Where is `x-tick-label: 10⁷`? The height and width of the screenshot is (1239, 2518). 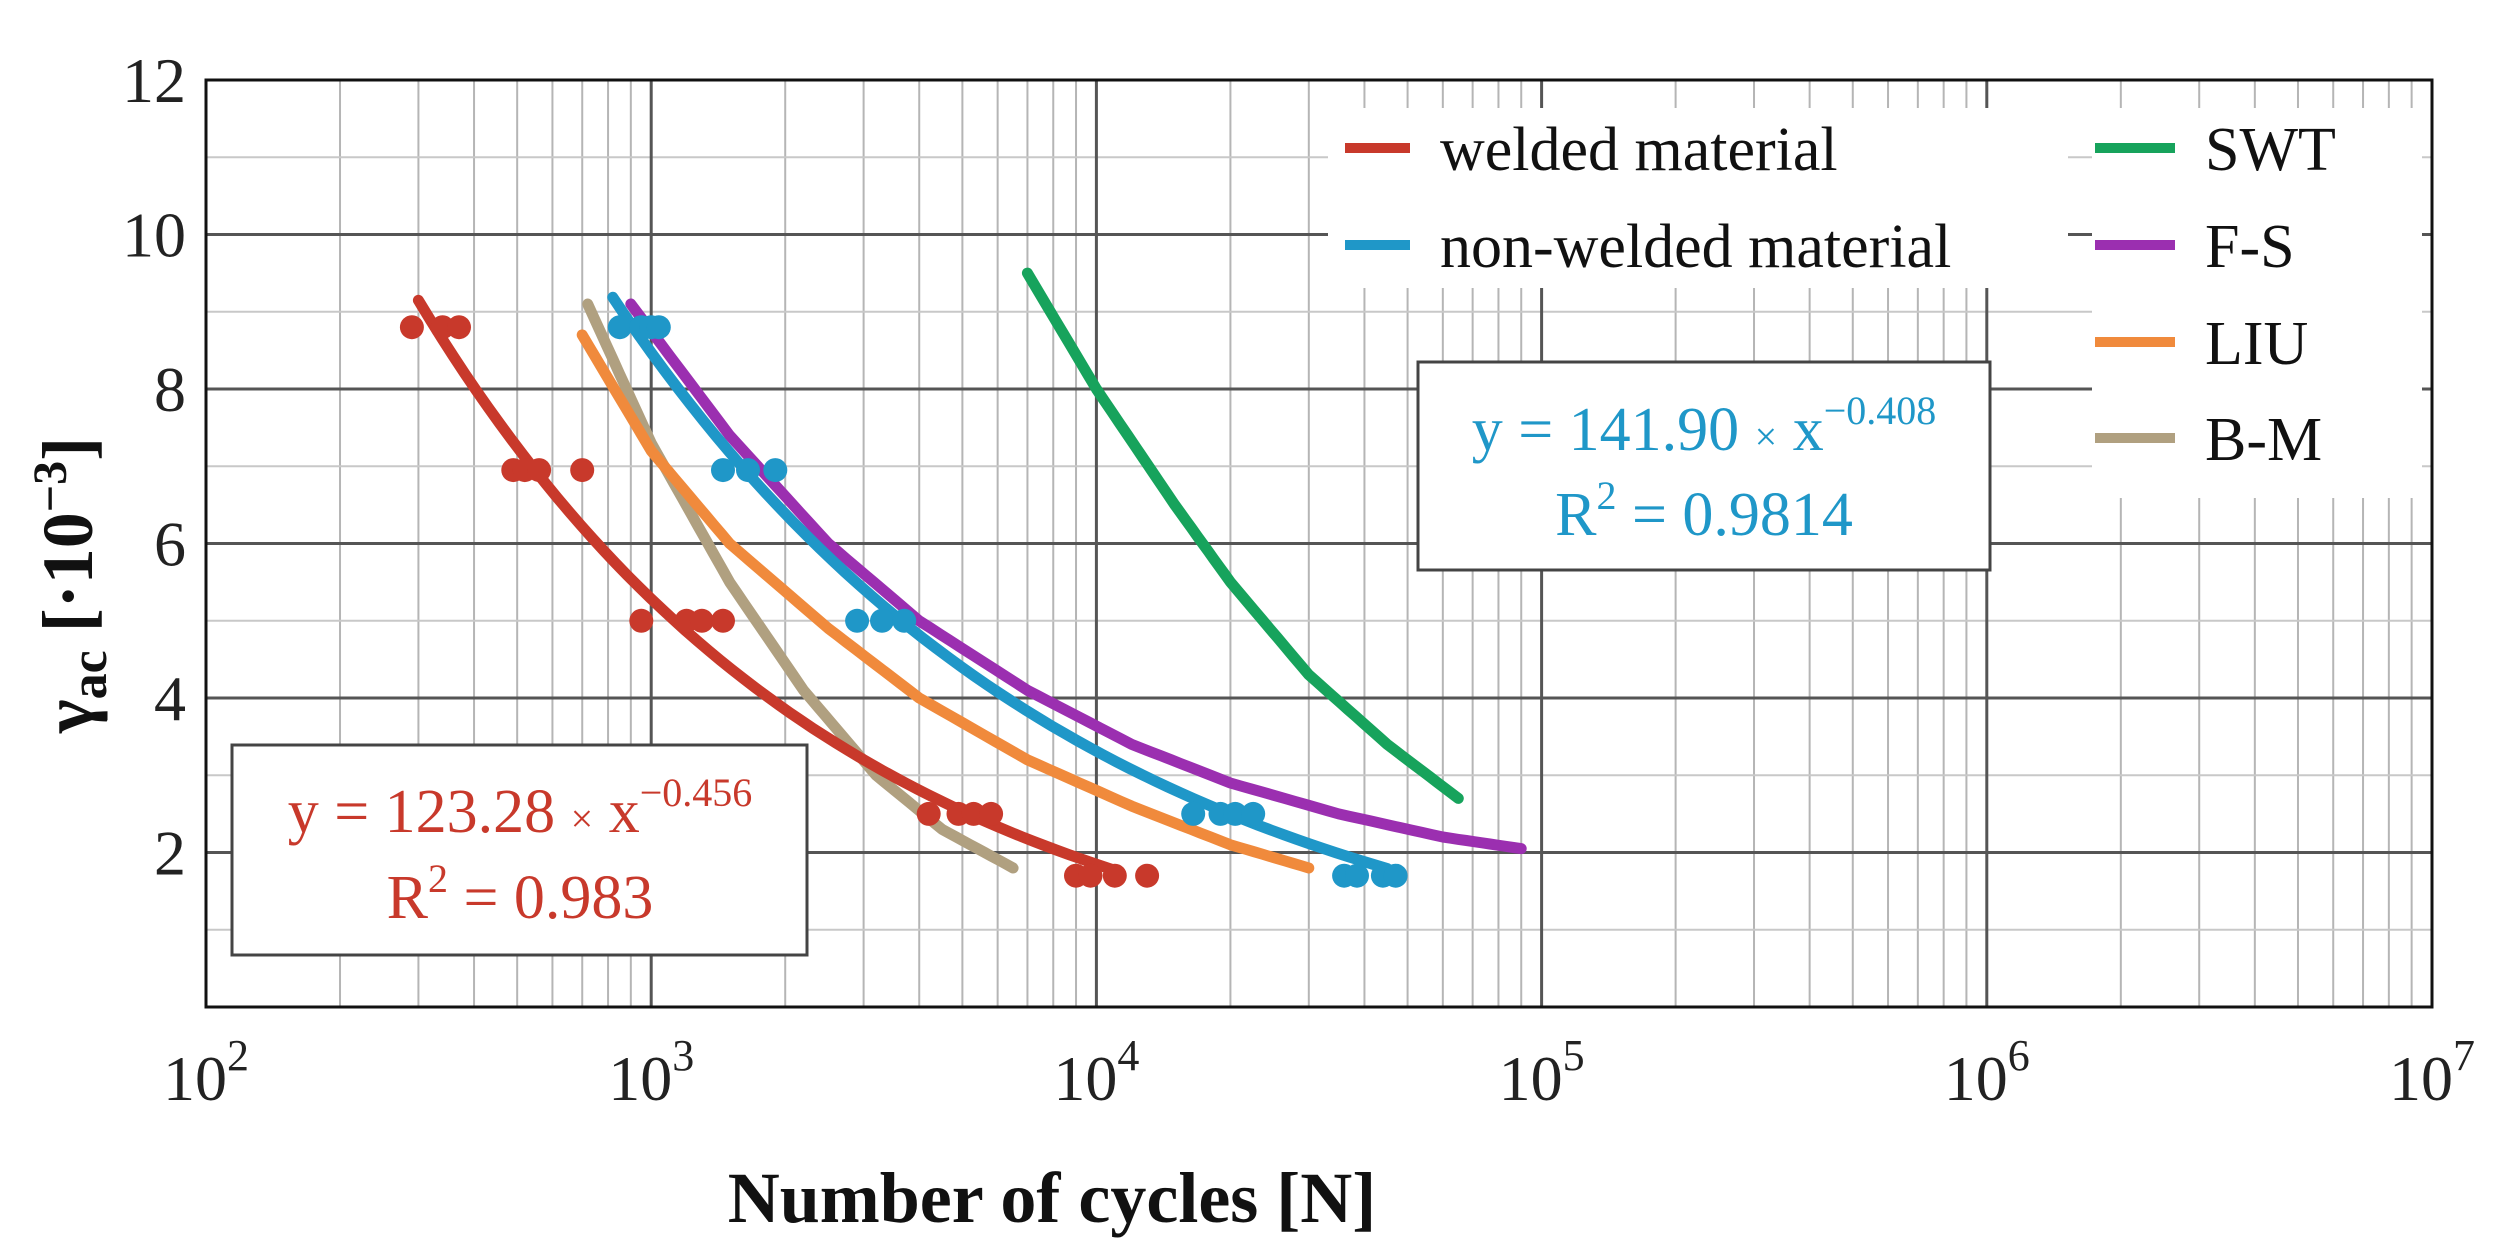 x-tick-label: 10⁷ is located at coordinates (2432, 1072).